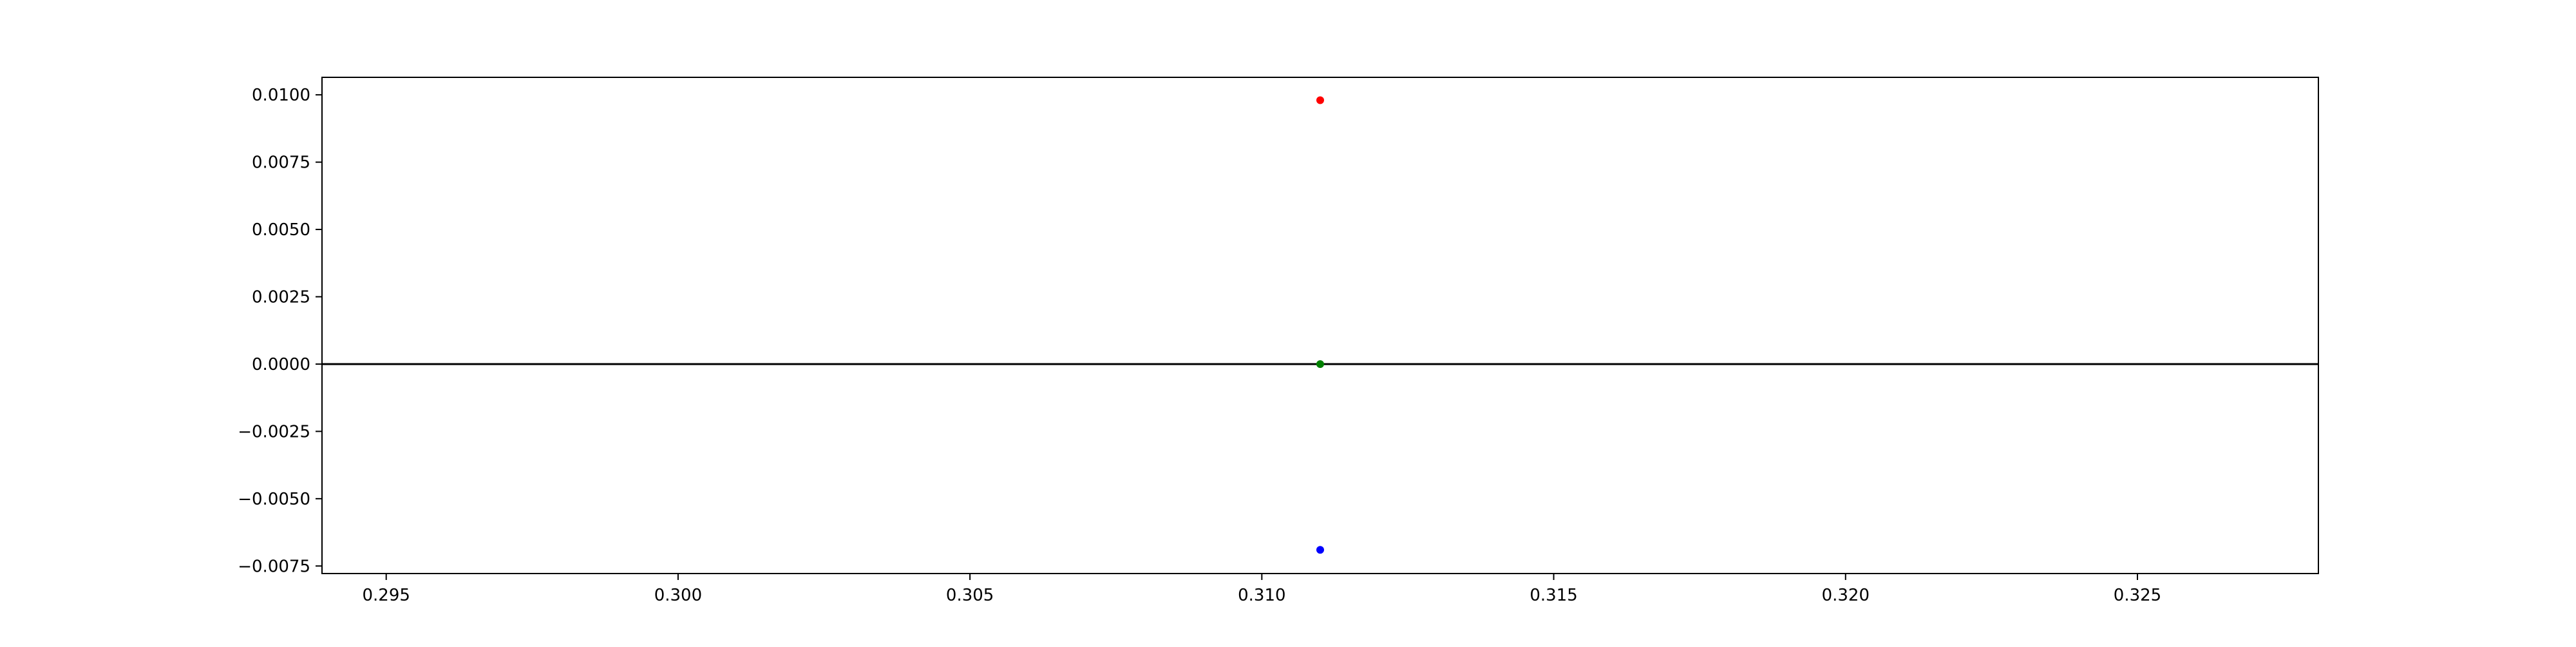  I want to click on y-tick-label-2: 0.0050, so click(281, 230).